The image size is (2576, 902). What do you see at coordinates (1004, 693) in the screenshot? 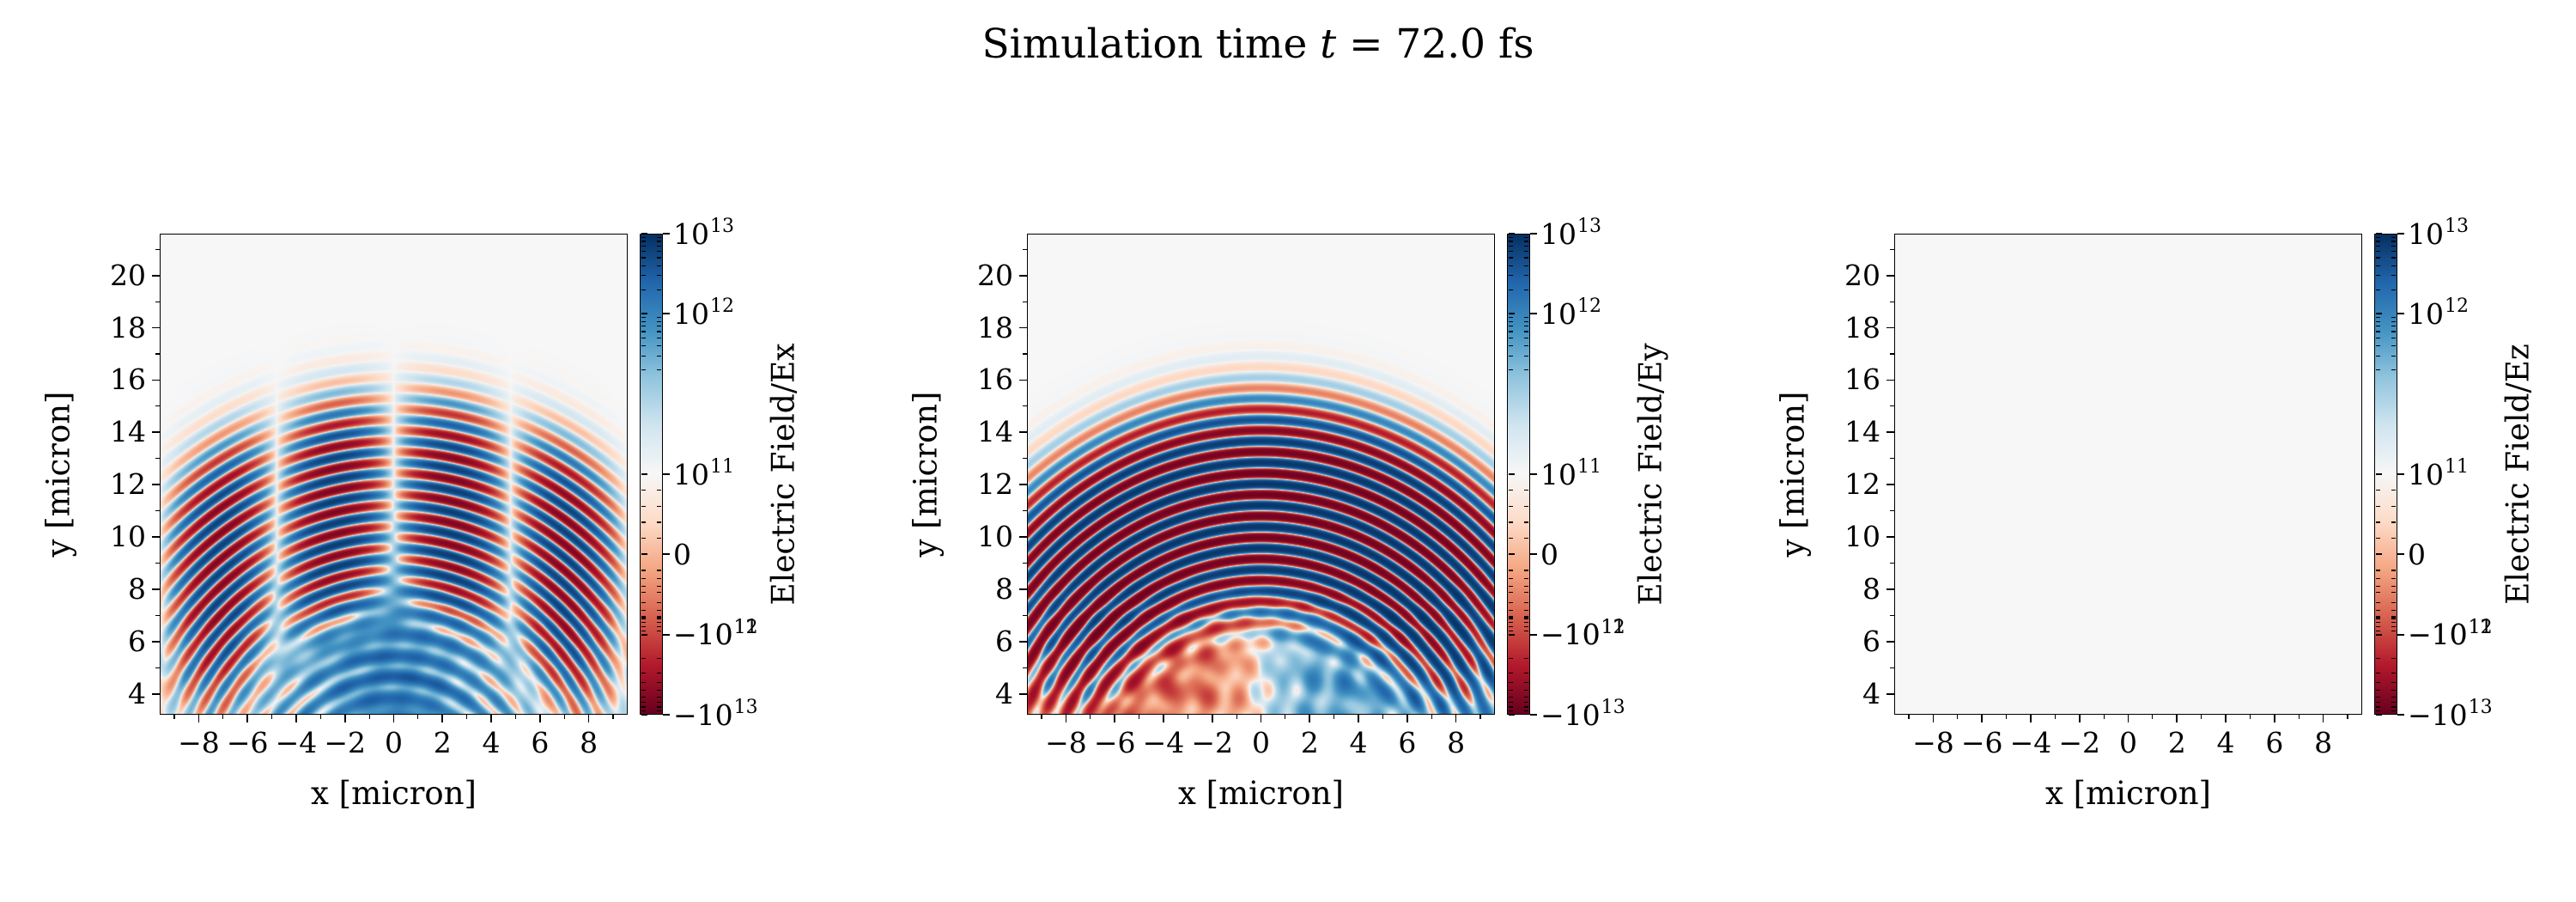
I see `y-tick-label: 4` at bounding box center [1004, 693].